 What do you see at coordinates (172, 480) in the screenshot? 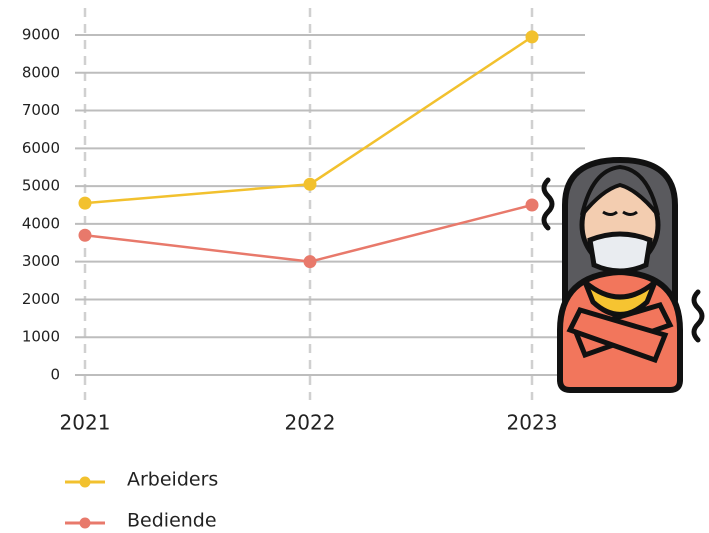
I see `legend-label: Arbeiders` at bounding box center [172, 480].